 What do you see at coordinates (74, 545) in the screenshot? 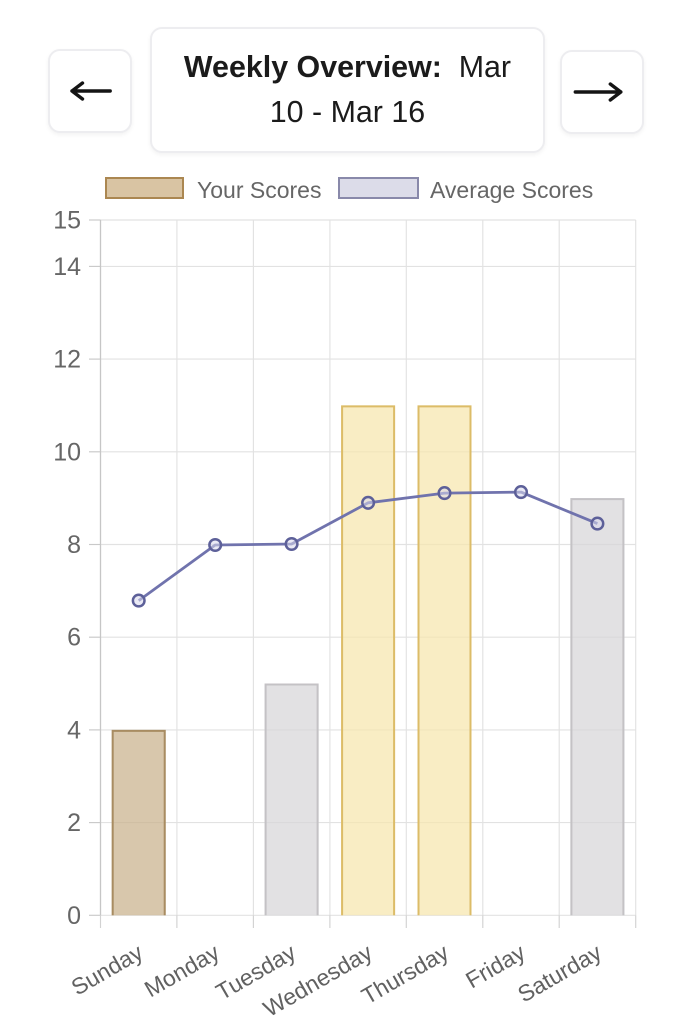
I see `svg-text: 8` at bounding box center [74, 545].